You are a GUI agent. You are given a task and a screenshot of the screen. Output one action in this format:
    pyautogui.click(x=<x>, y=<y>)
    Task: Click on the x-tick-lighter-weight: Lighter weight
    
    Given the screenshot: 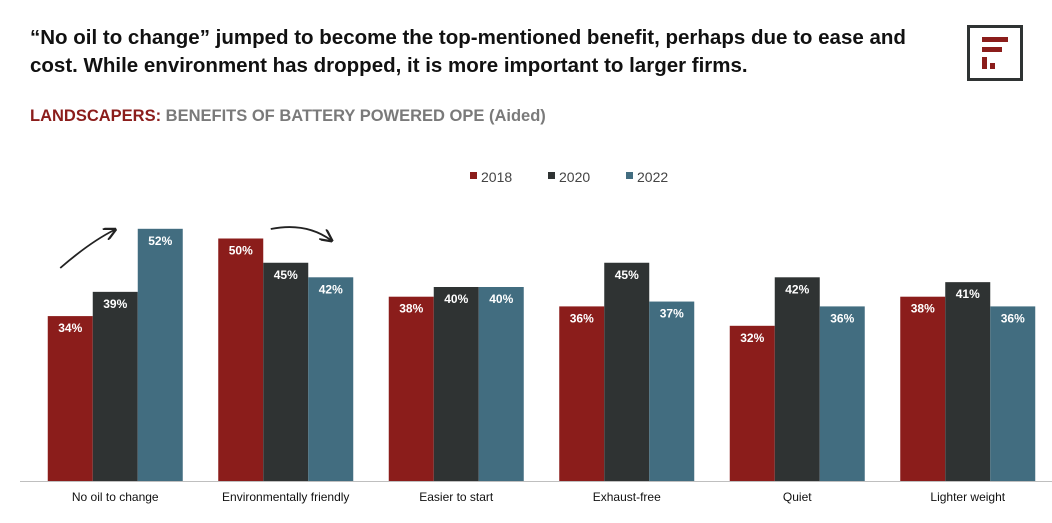 What is the action you would take?
    pyautogui.click(x=967, y=497)
    